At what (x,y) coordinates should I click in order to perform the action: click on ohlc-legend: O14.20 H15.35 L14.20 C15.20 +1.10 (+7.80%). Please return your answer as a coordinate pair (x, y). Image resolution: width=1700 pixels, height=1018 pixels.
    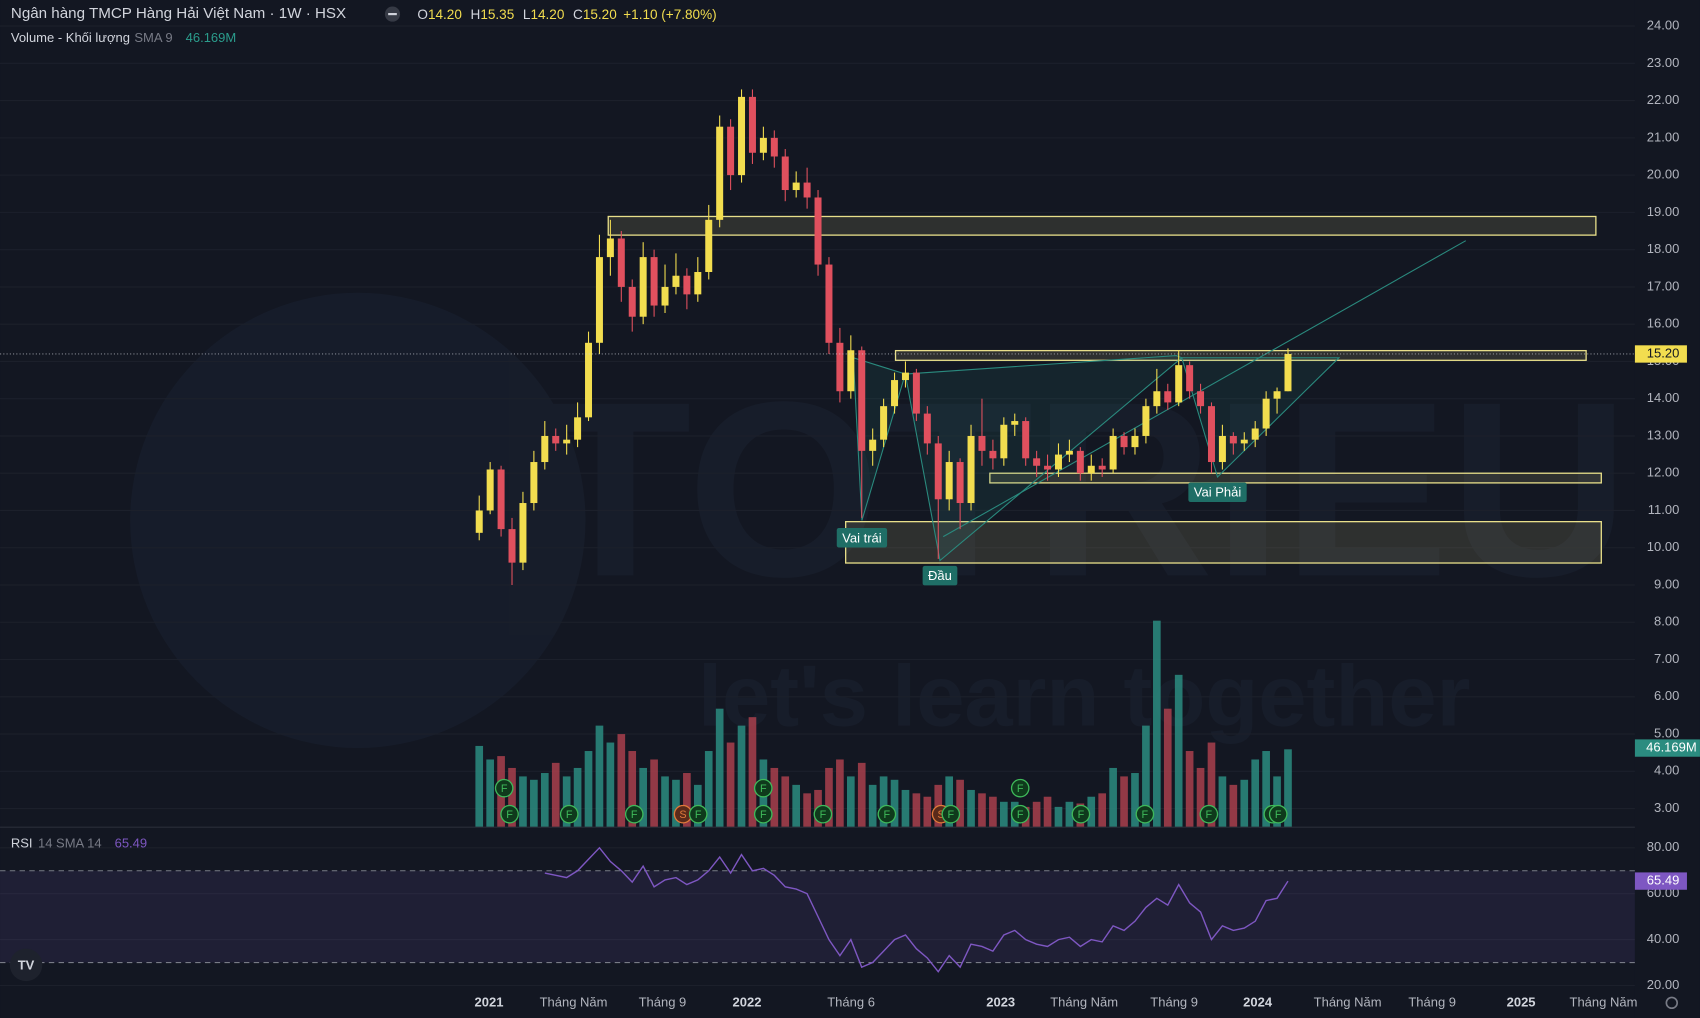
    Looking at the image, I should click on (566, 14).